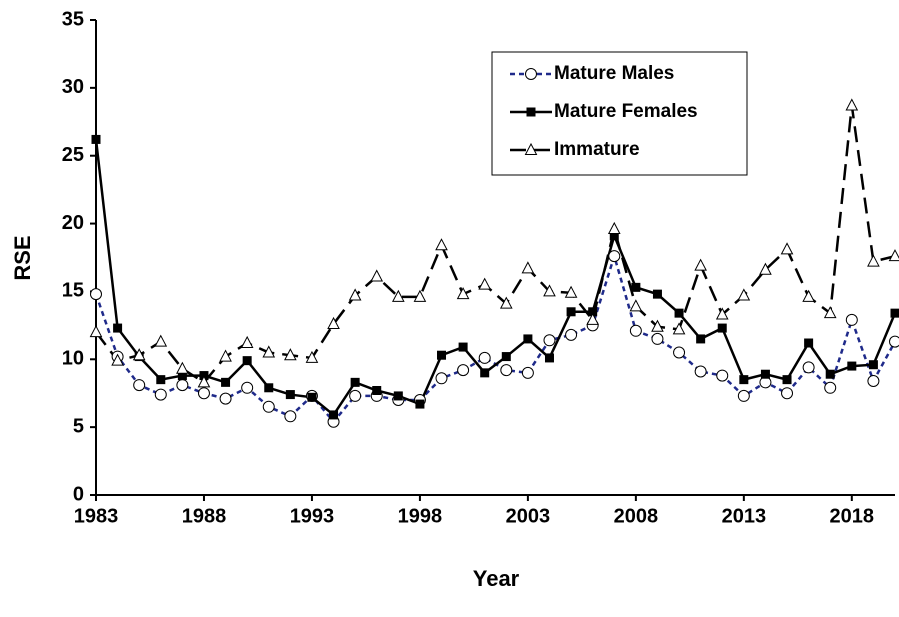 This screenshot has height=617, width=899. I want to click on y-tick-label: 5, so click(78, 426).